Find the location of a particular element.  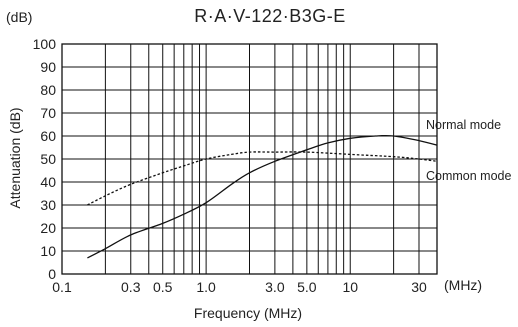

y-axis-label: Attenuation (dB) is located at coordinates (15, 157).